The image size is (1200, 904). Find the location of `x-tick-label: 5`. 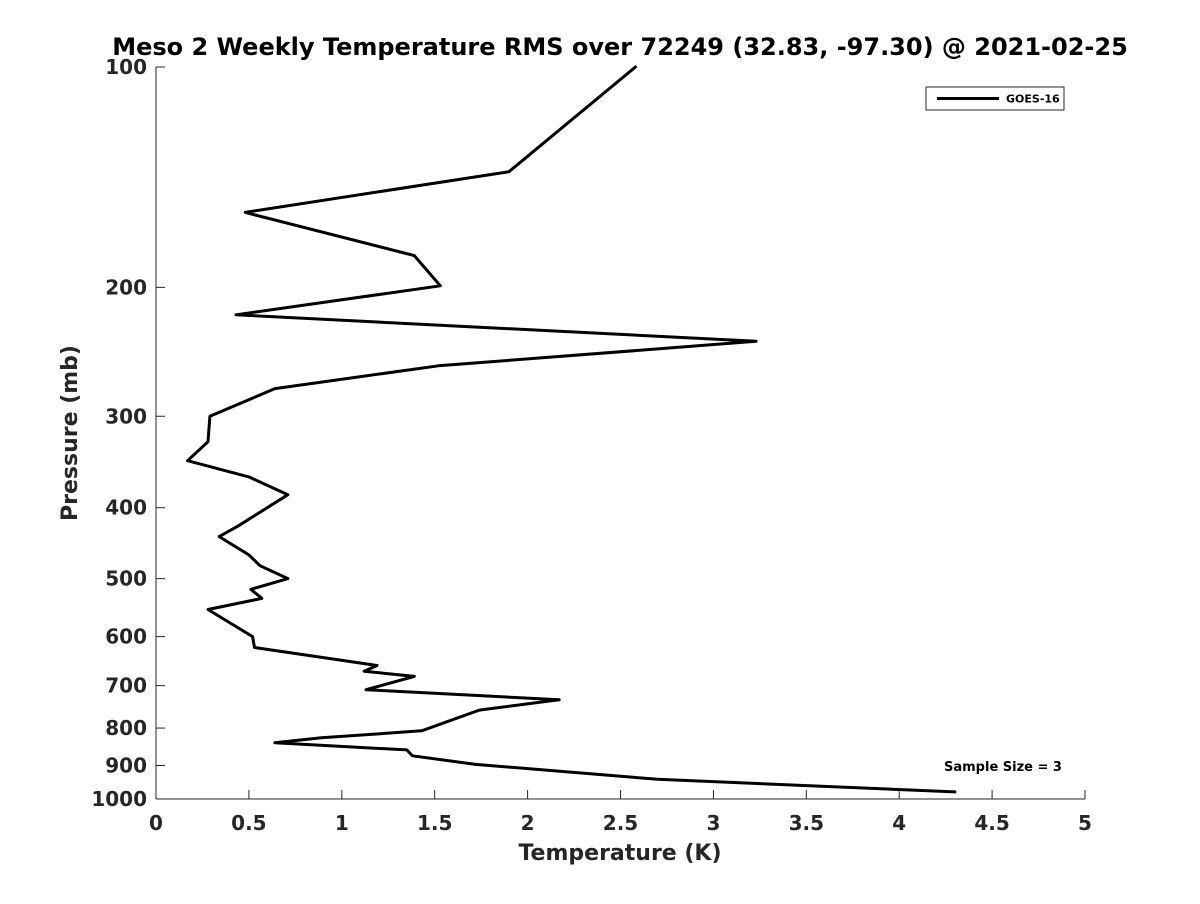

x-tick-label: 5 is located at coordinates (1085, 823).